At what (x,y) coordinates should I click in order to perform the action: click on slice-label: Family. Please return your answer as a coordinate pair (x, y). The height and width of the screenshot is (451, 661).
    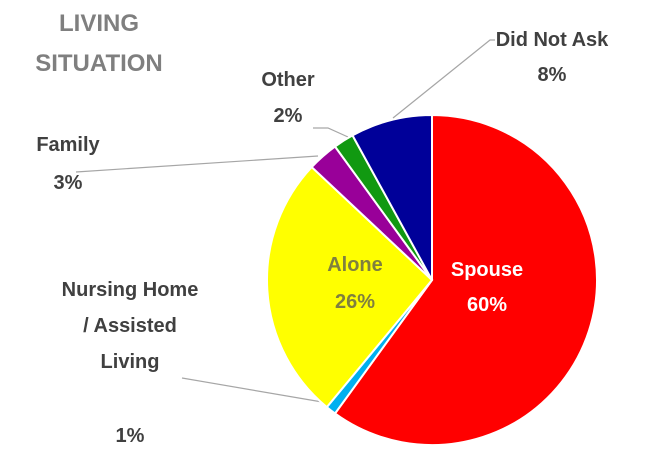
    Looking at the image, I should click on (68, 145).